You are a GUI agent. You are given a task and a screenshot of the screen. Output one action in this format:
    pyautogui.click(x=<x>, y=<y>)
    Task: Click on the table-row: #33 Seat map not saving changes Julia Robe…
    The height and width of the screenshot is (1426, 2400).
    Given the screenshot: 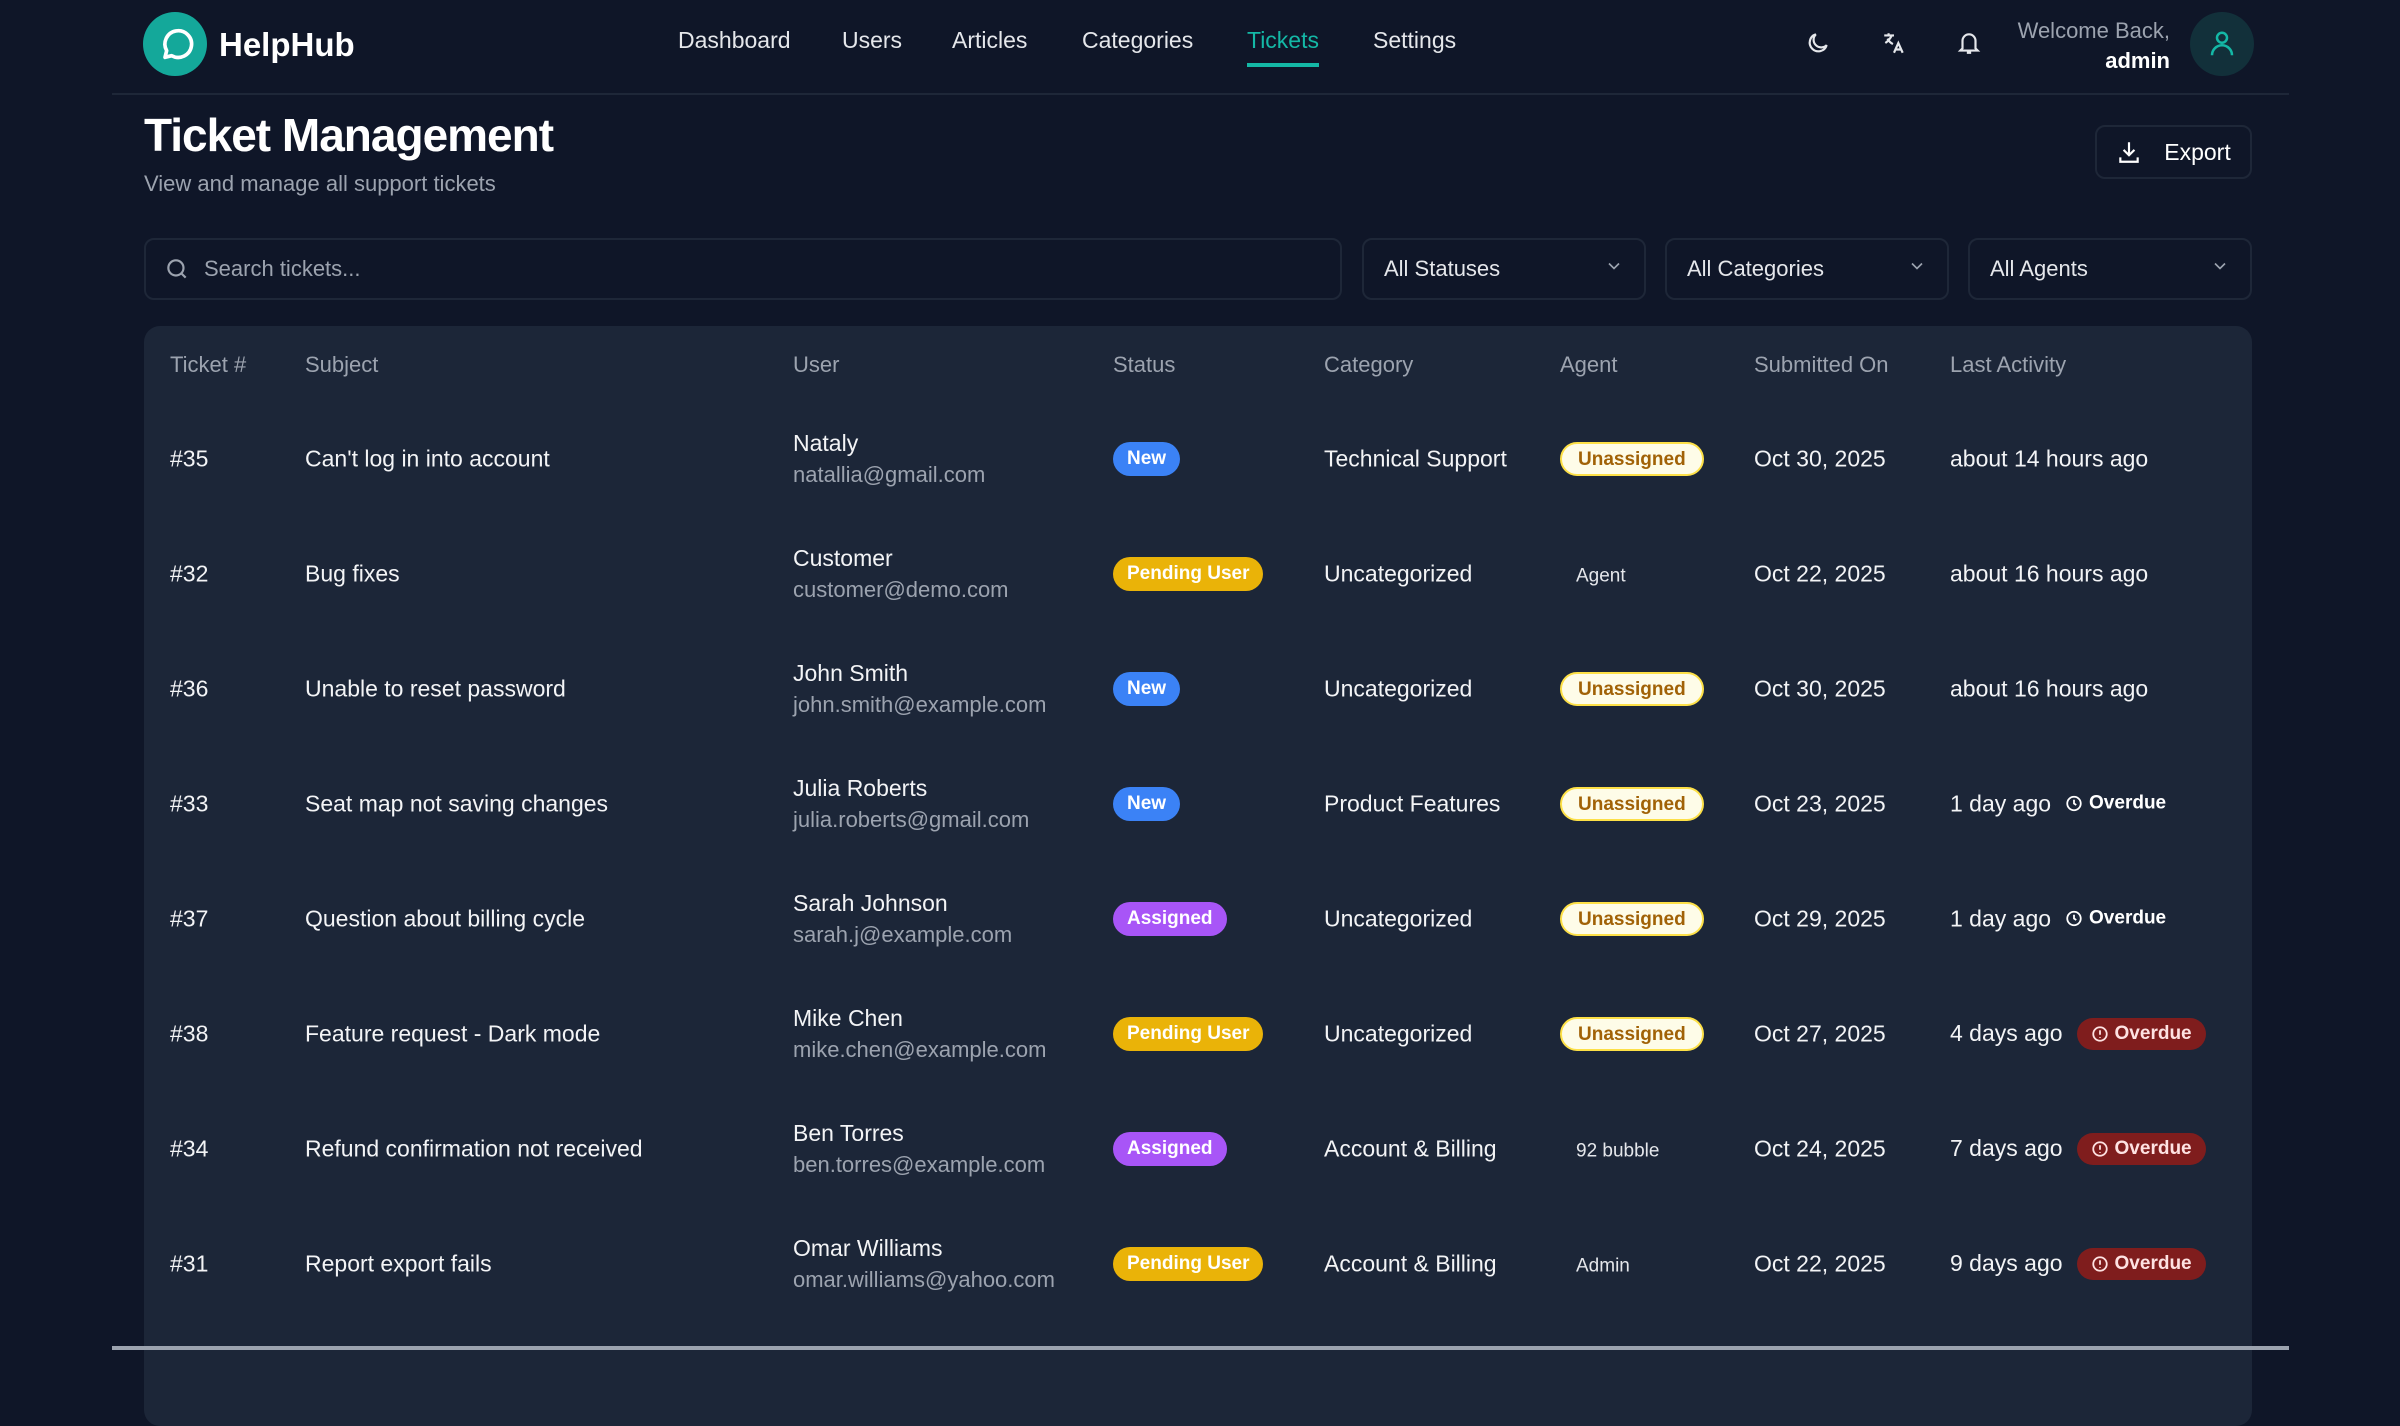 What is the action you would take?
    pyautogui.click(x=1198, y=803)
    